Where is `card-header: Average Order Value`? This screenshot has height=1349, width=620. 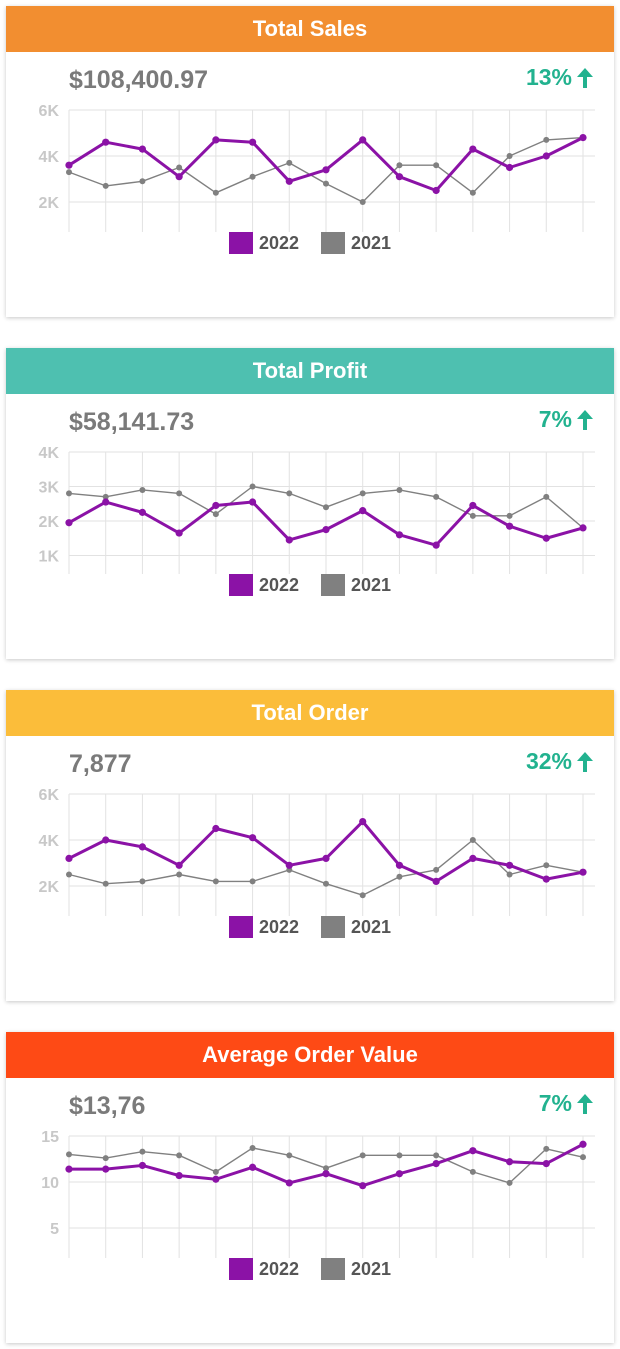 card-header: Average Order Value is located at coordinates (310, 1055).